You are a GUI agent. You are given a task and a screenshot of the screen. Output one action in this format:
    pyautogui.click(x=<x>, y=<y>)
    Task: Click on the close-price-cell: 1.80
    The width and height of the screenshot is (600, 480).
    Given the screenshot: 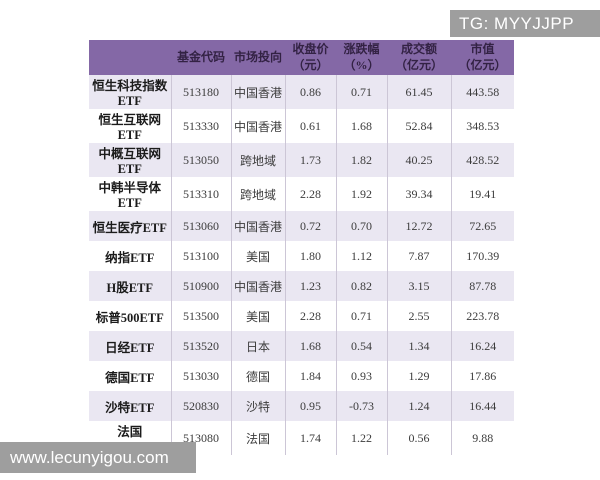 What is the action you would take?
    pyautogui.click(x=310, y=256)
    